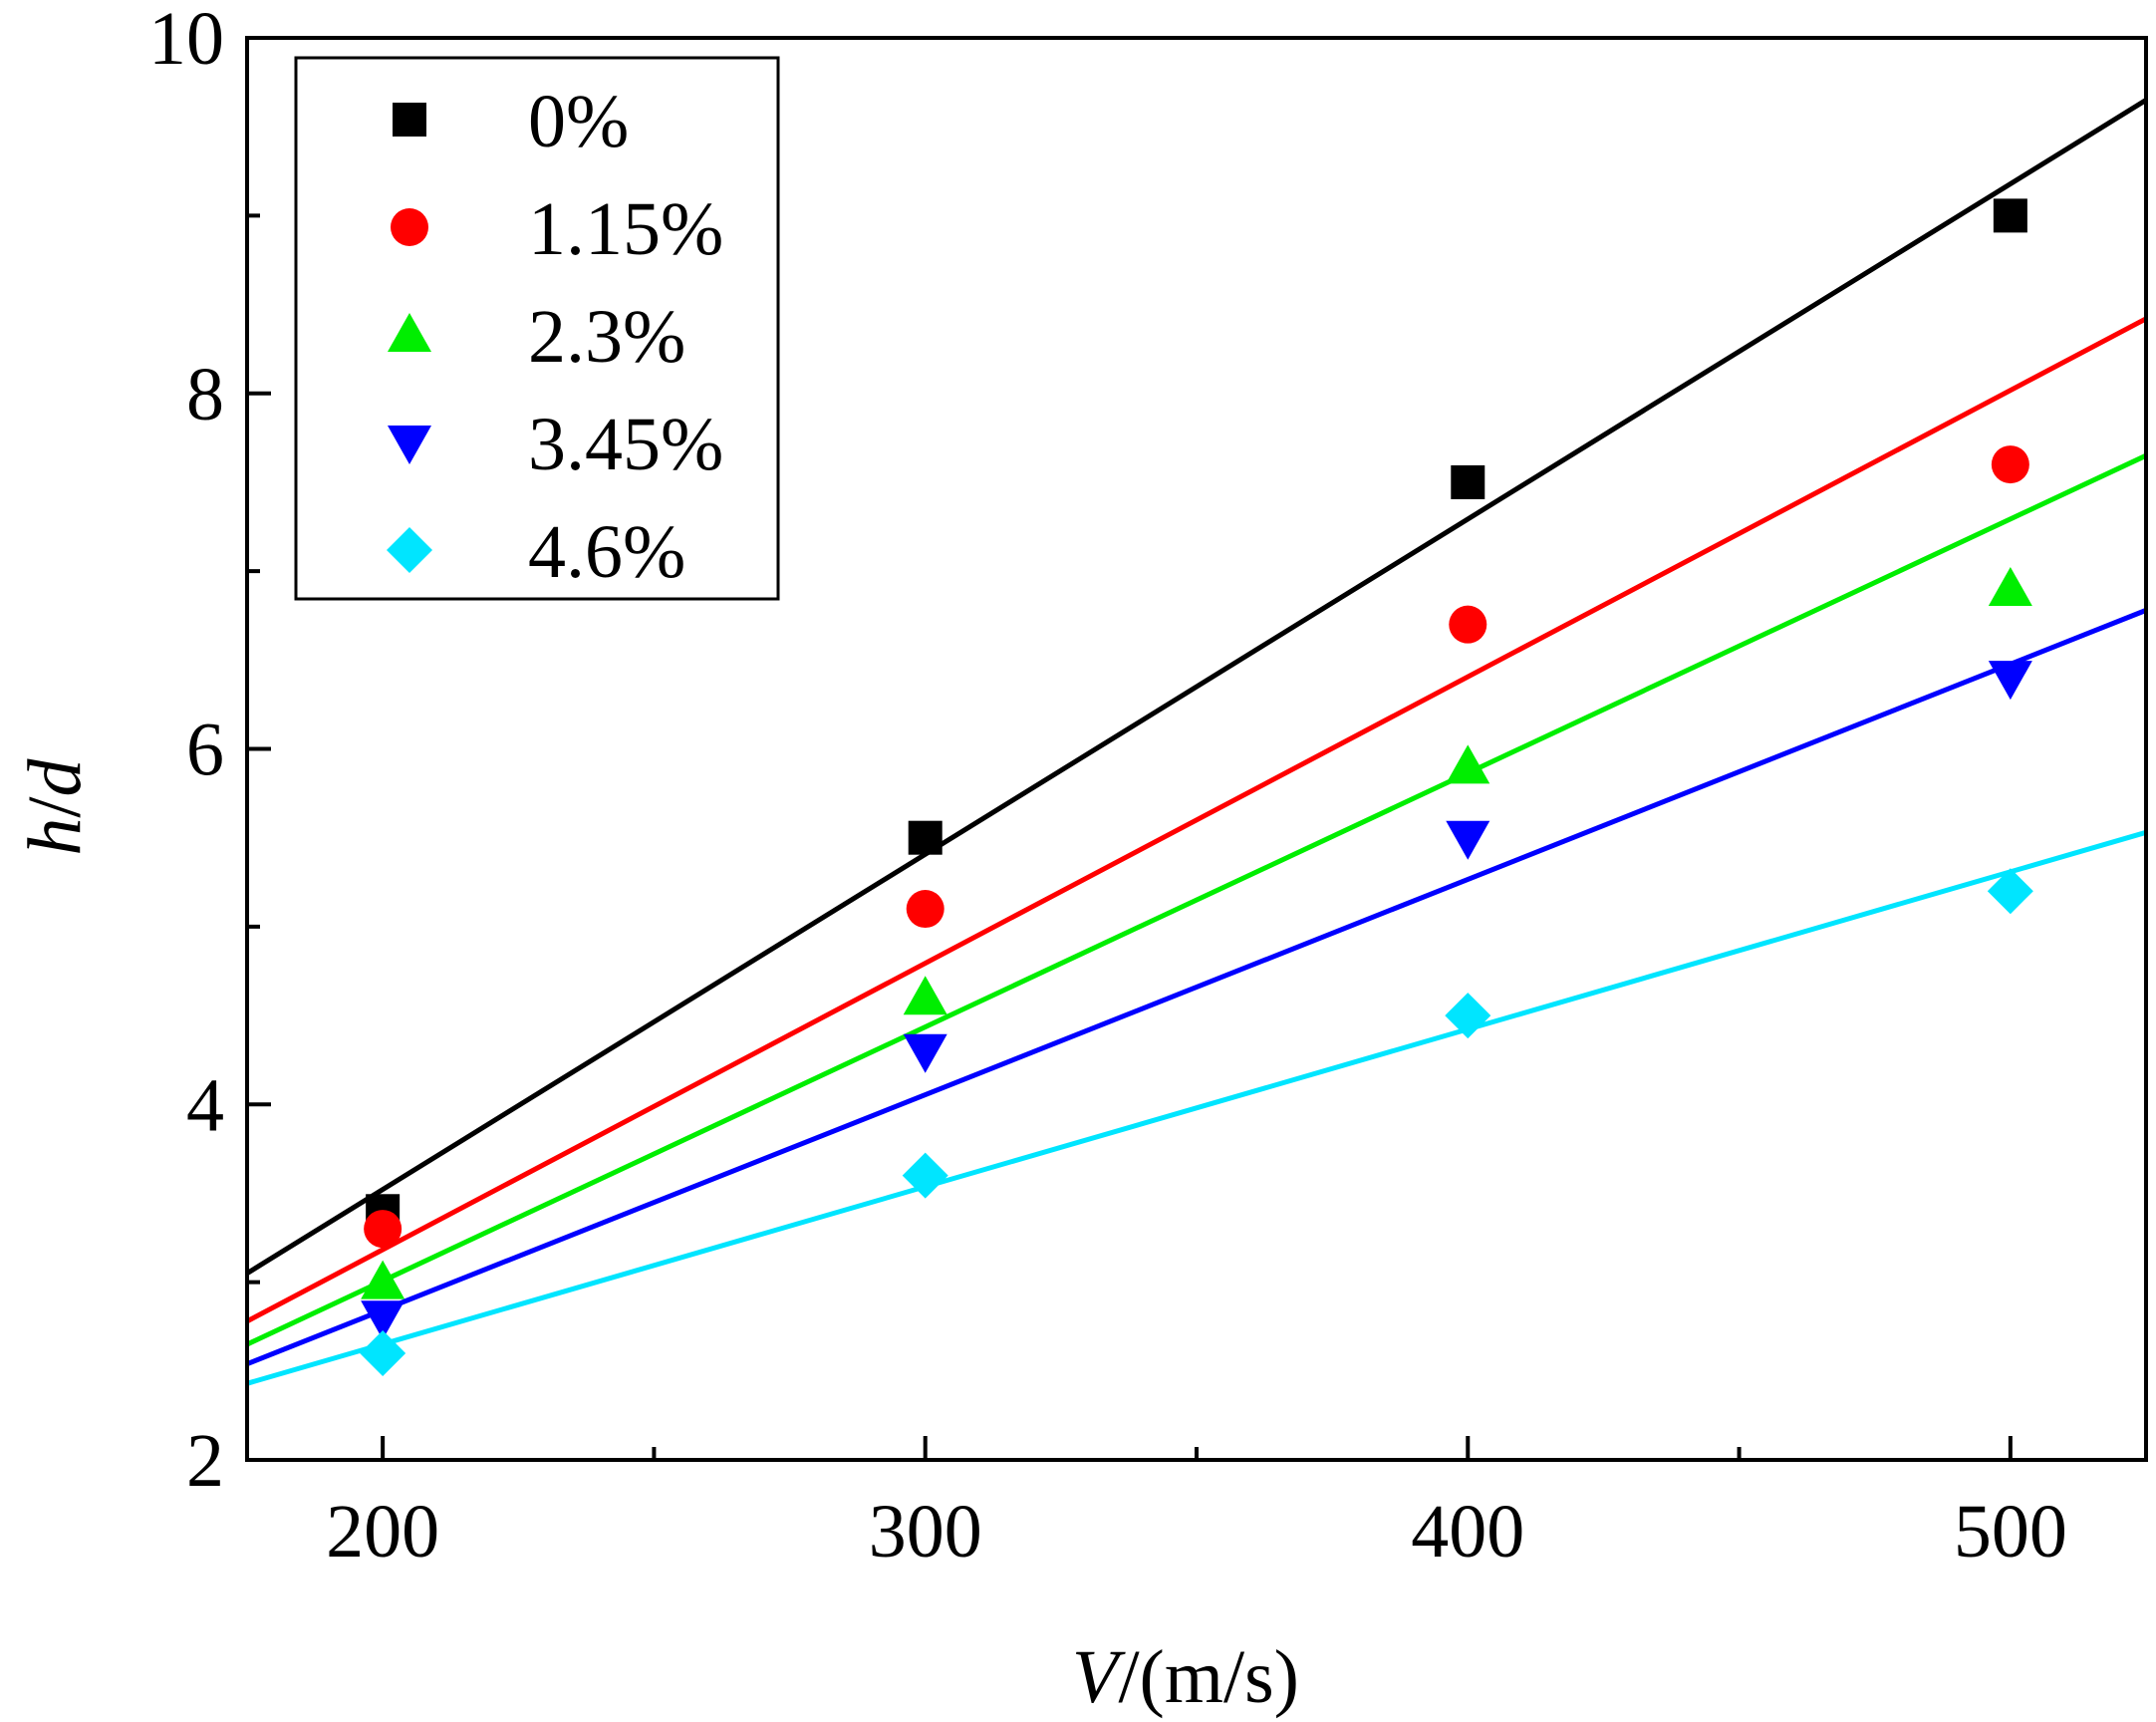  Describe the element at coordinates (2010, 1532) in the screenshot. I see `x-tick-label-500: 500` at that location.